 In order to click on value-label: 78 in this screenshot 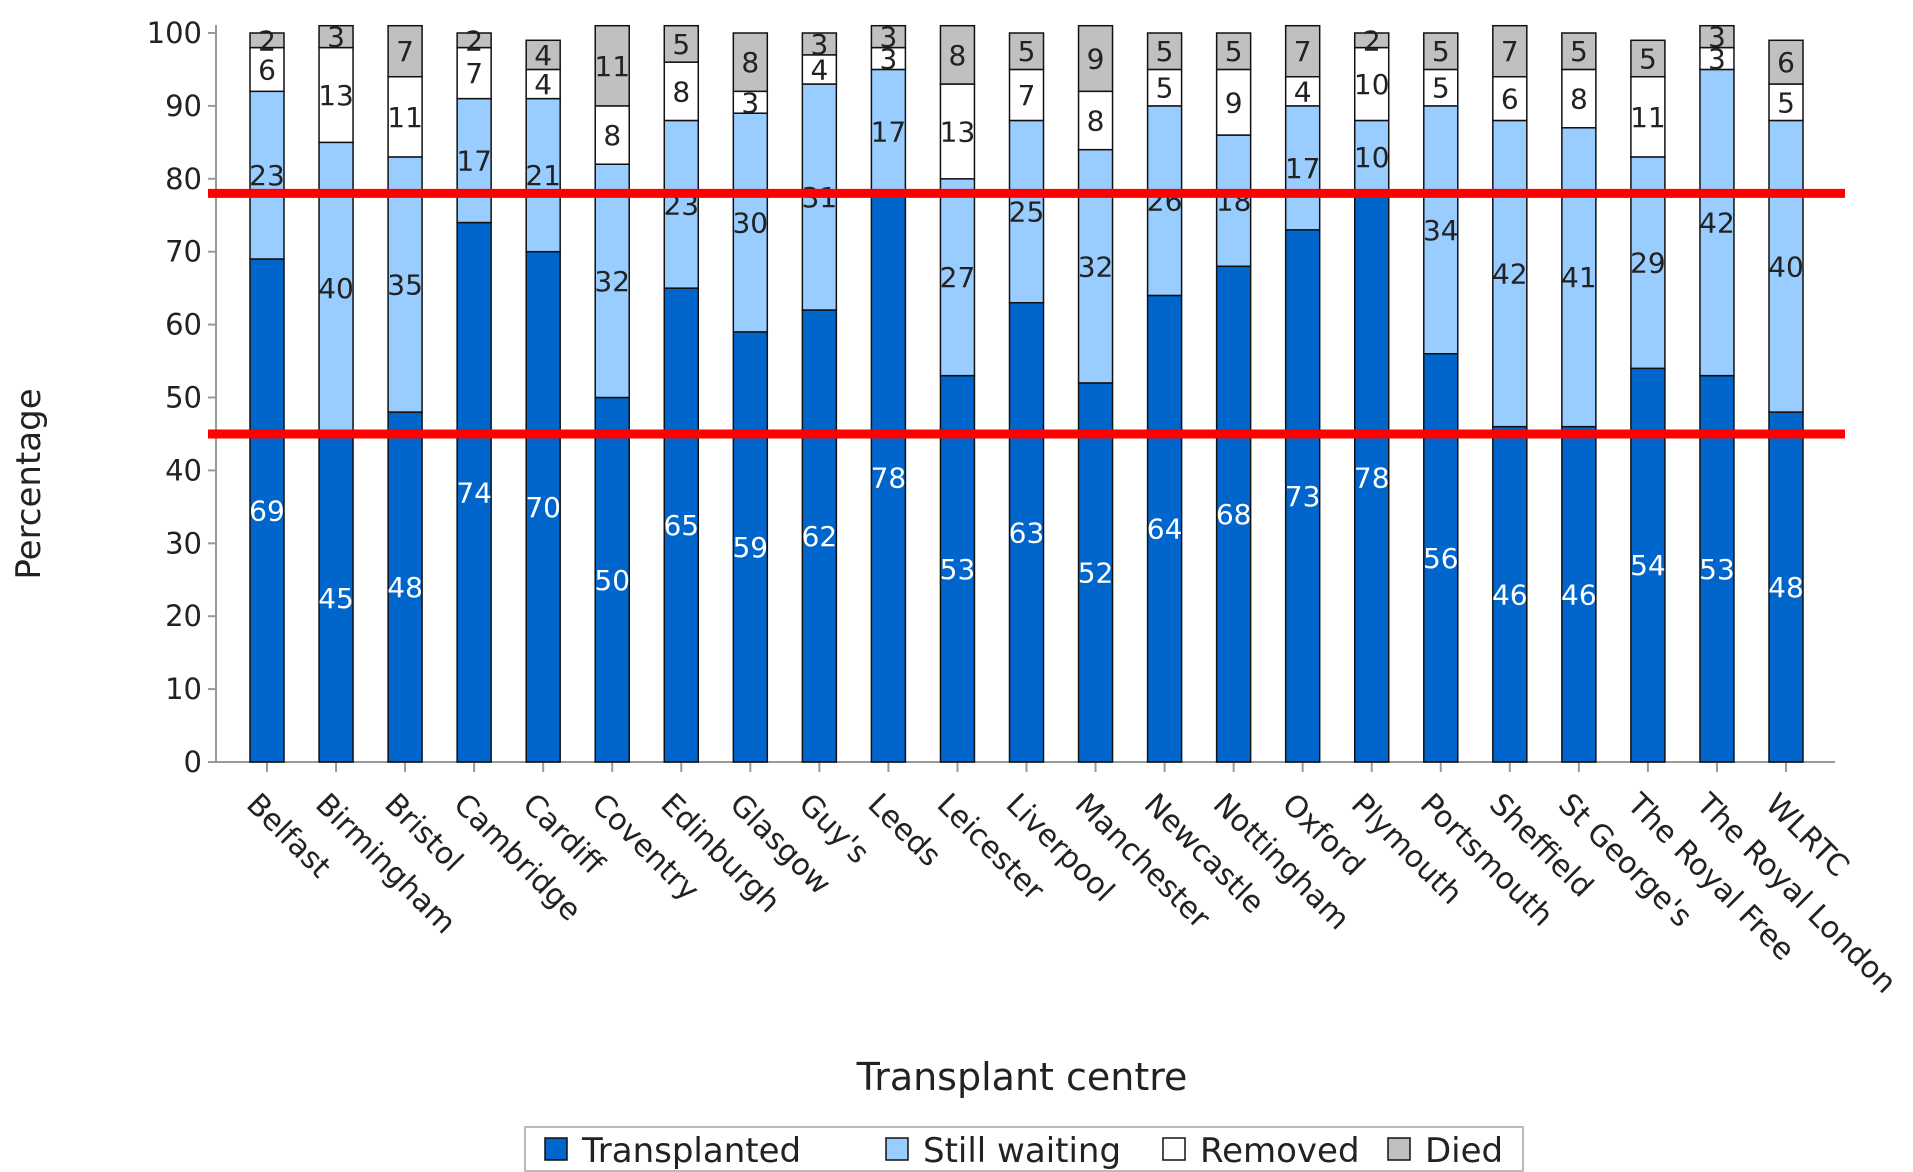, I will do `click(1372, 478)`.